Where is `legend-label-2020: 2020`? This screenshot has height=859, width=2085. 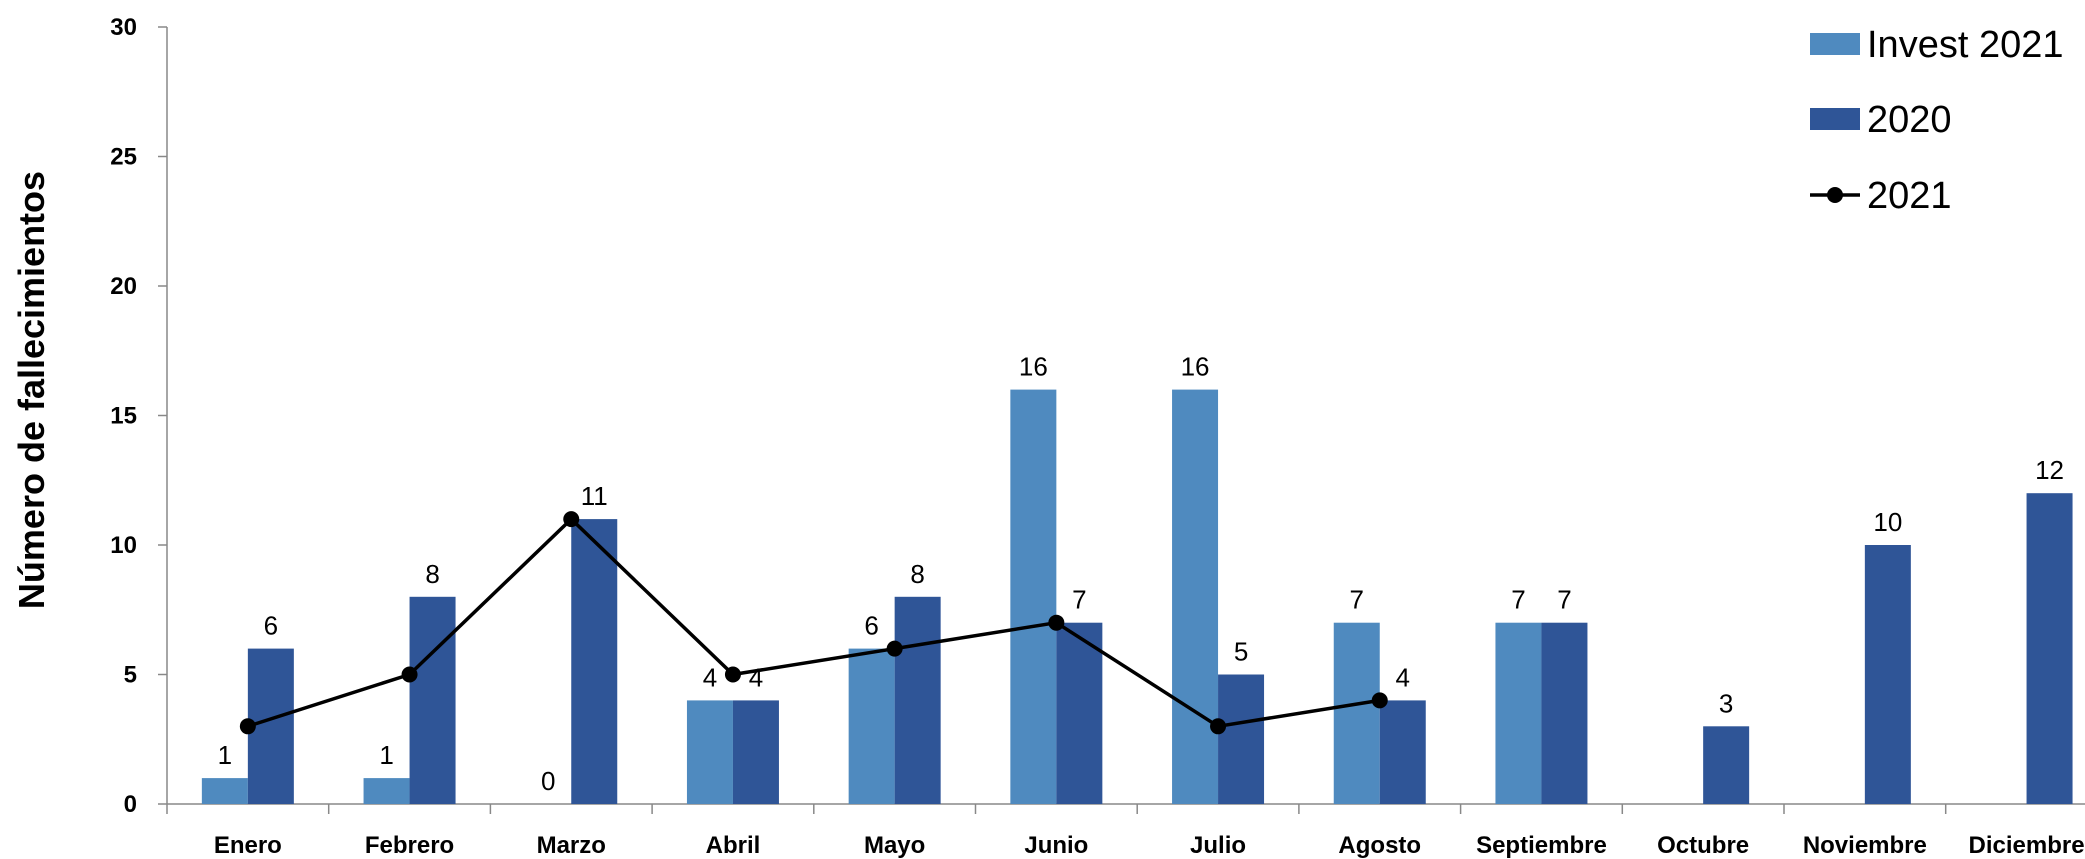
legend-label-2020: 2020 is located at coordinates (1909, 120).